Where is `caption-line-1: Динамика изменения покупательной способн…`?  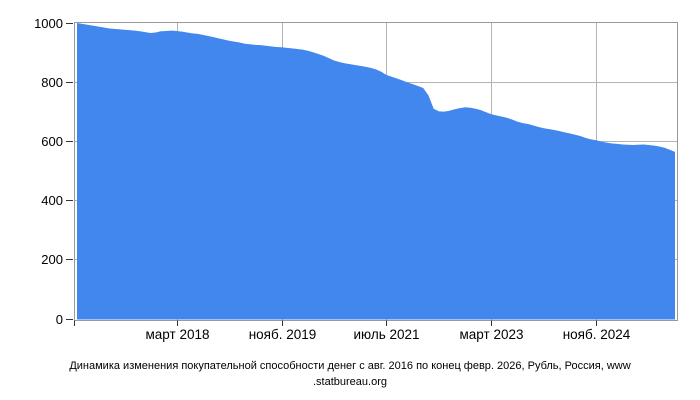
caption-line-1: Динамика изменения покупательной способн… is located at coordinates (350, 366).